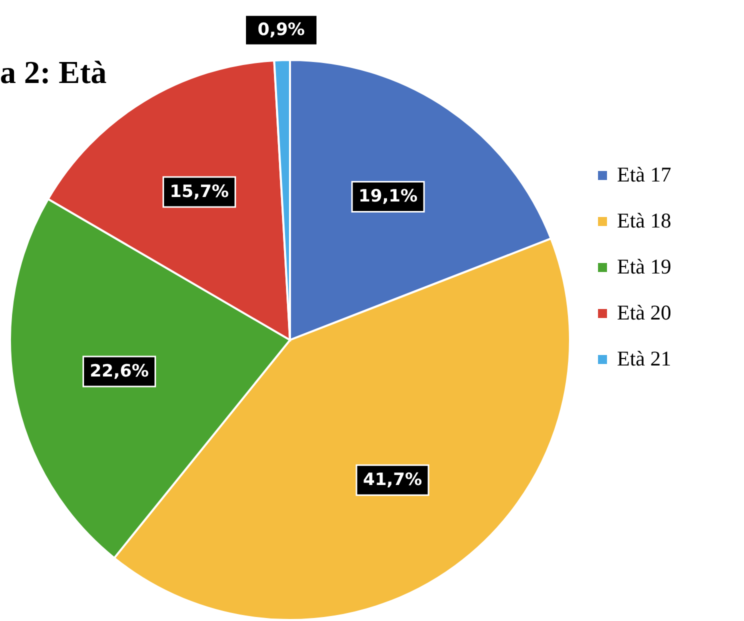 The width and height of the screenshot is (744, 621). What do you see at coordinates (644, 266) in the screenshot?
I see `legend-label: Età 19` at bounding box center [644, 266].